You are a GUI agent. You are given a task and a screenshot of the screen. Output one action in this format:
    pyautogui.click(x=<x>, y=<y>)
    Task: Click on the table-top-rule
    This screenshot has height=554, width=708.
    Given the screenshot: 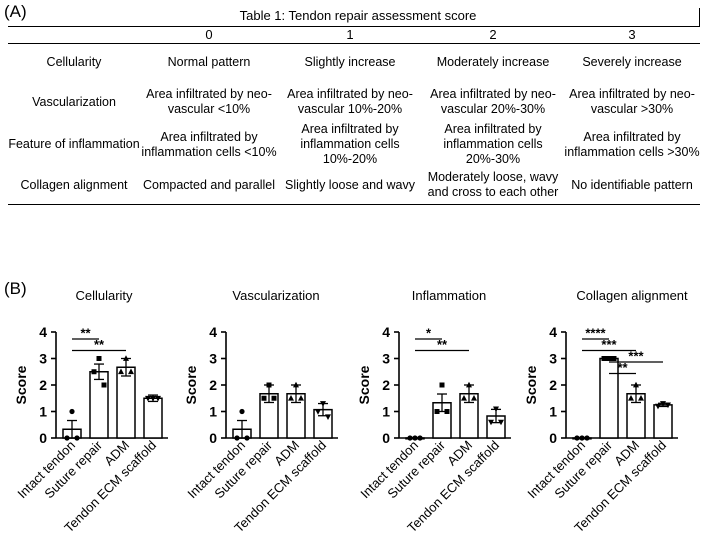 What is the action you would take?
    pyautogui.click(x=354, y=26)
    